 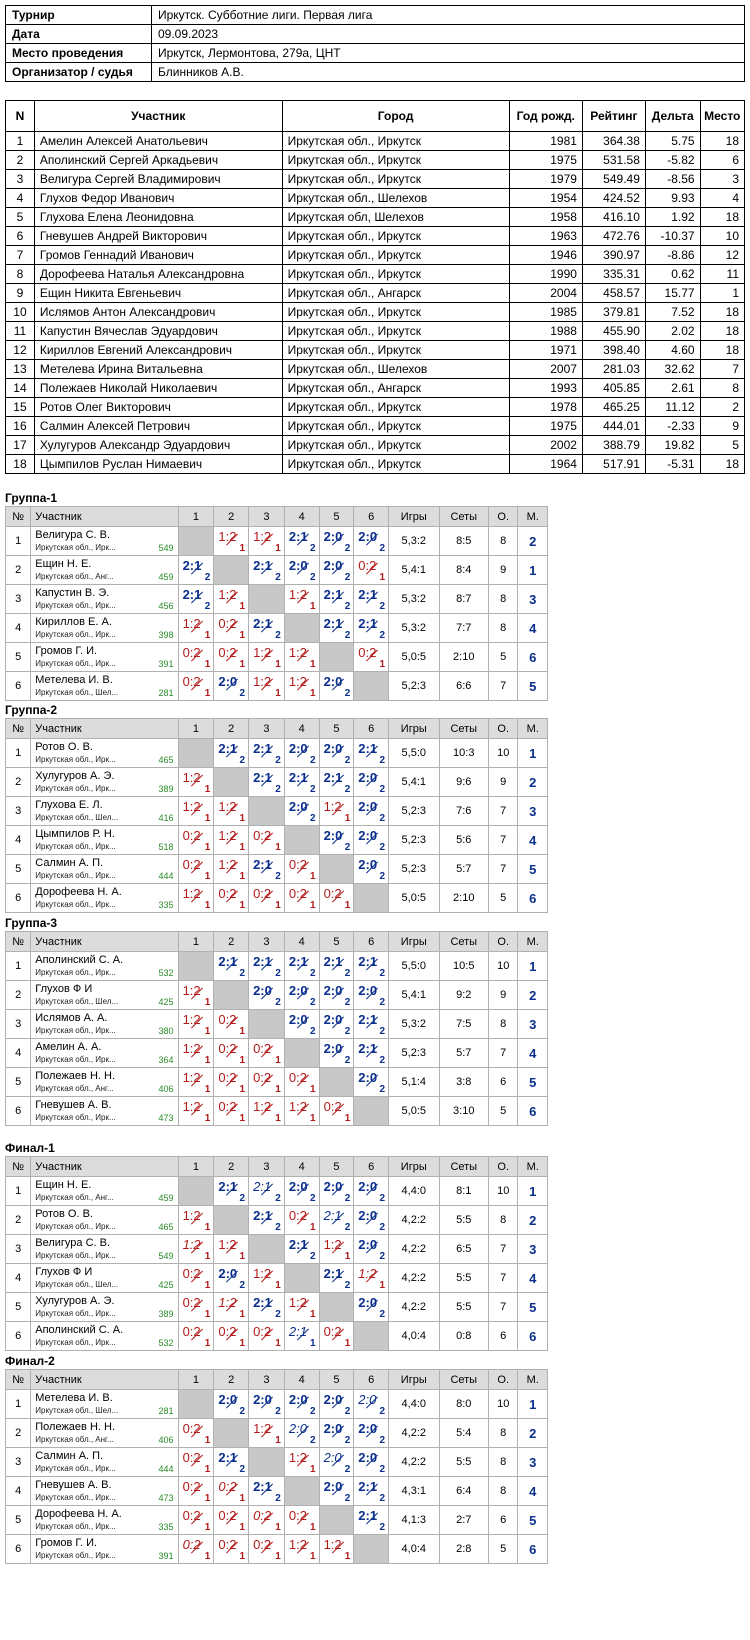 I want to click on match-score-box: 2:1 1, so click(x=302, y=1336).